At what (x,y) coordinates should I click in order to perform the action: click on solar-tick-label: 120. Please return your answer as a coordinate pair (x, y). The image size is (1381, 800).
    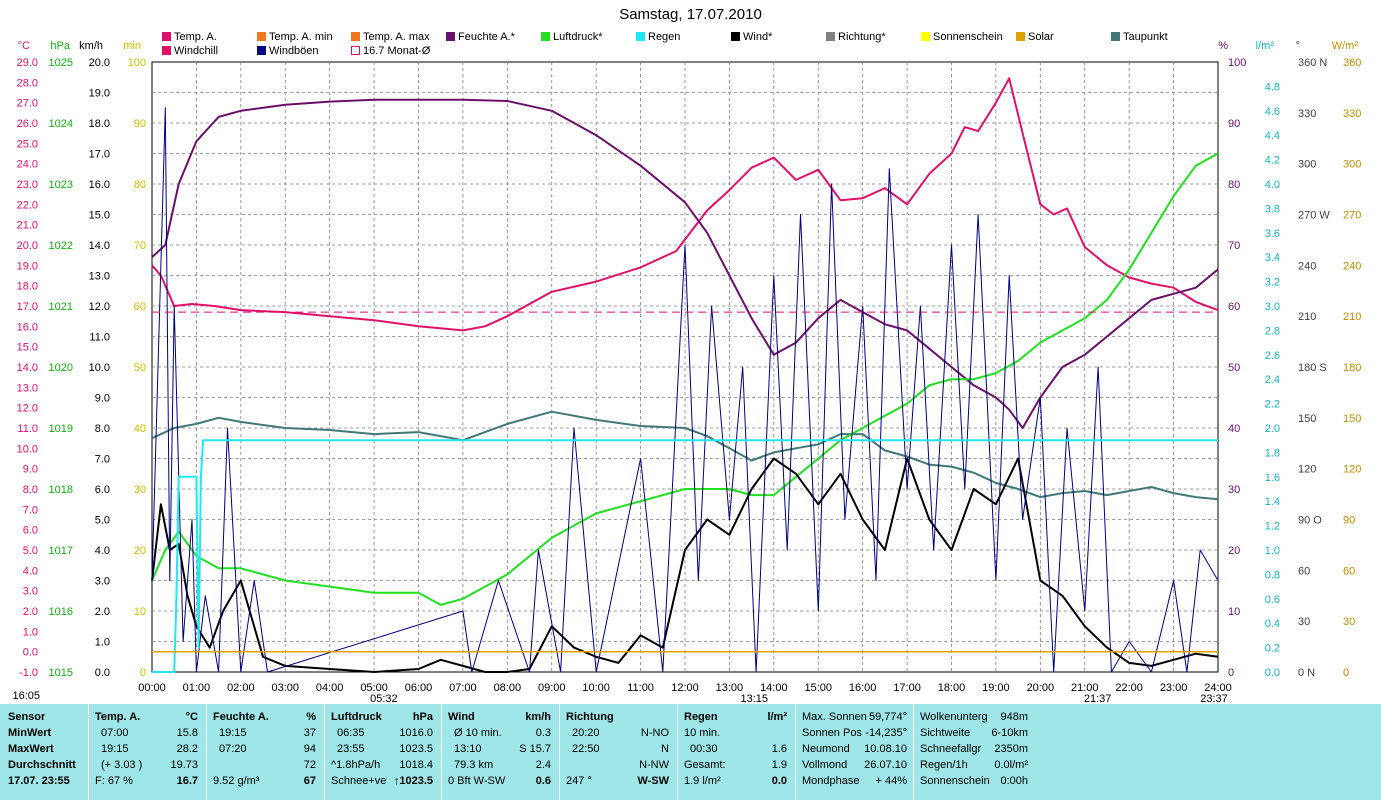
    Looking at the image, I should click on (1352, 470).